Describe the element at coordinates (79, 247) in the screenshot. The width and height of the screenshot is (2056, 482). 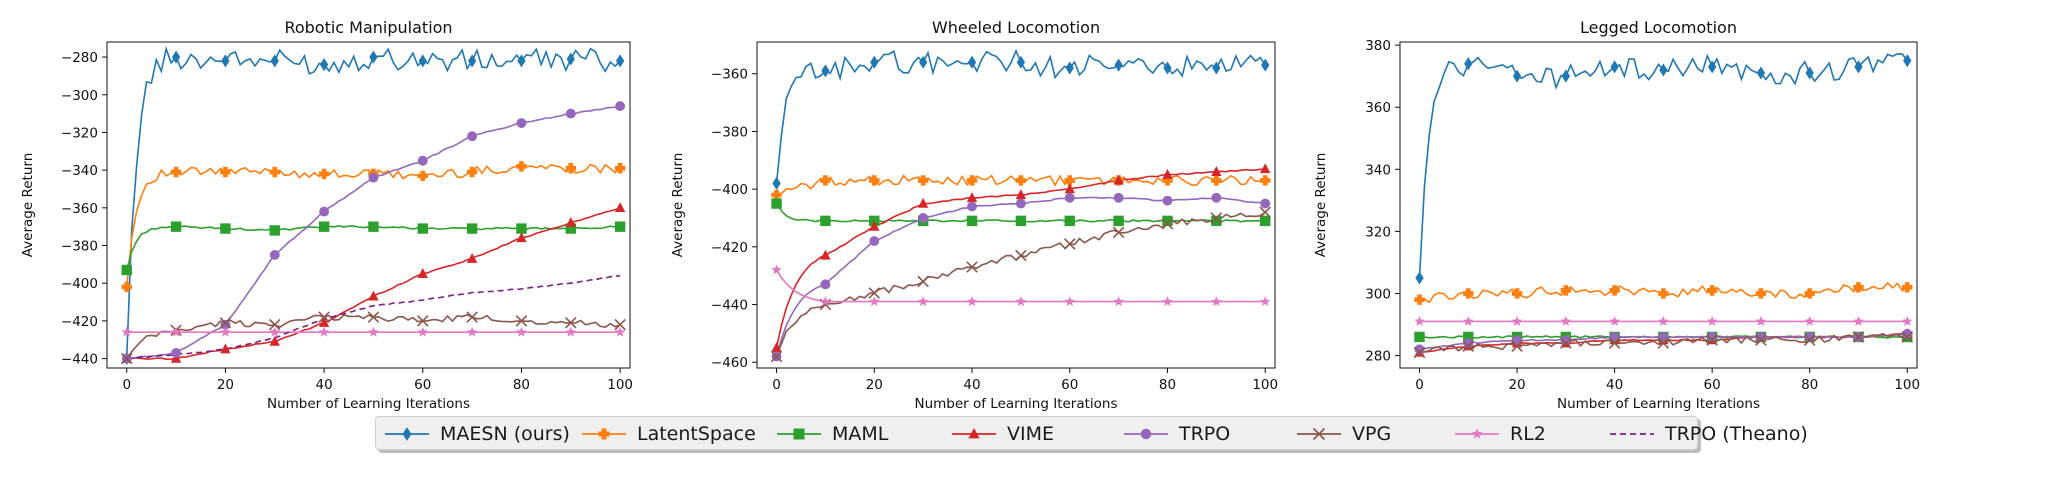
I see `y-tick-label: −380` at that location.